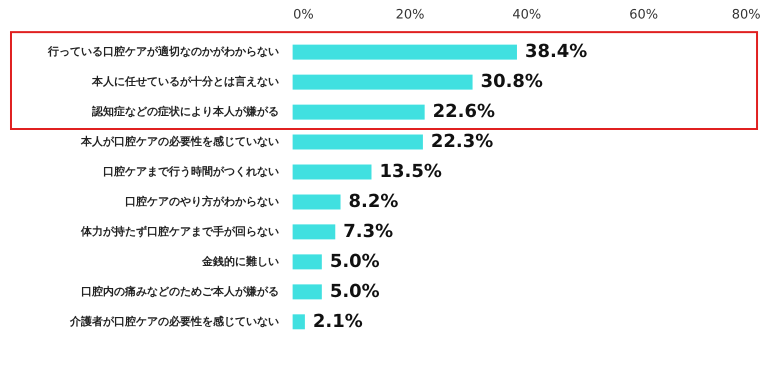 This screenshot has width=780, height=388. What do you see at coordinates (368, 231) in the screenshot?
I see `data-label: 7.3%` at bounding box center [368, 231].